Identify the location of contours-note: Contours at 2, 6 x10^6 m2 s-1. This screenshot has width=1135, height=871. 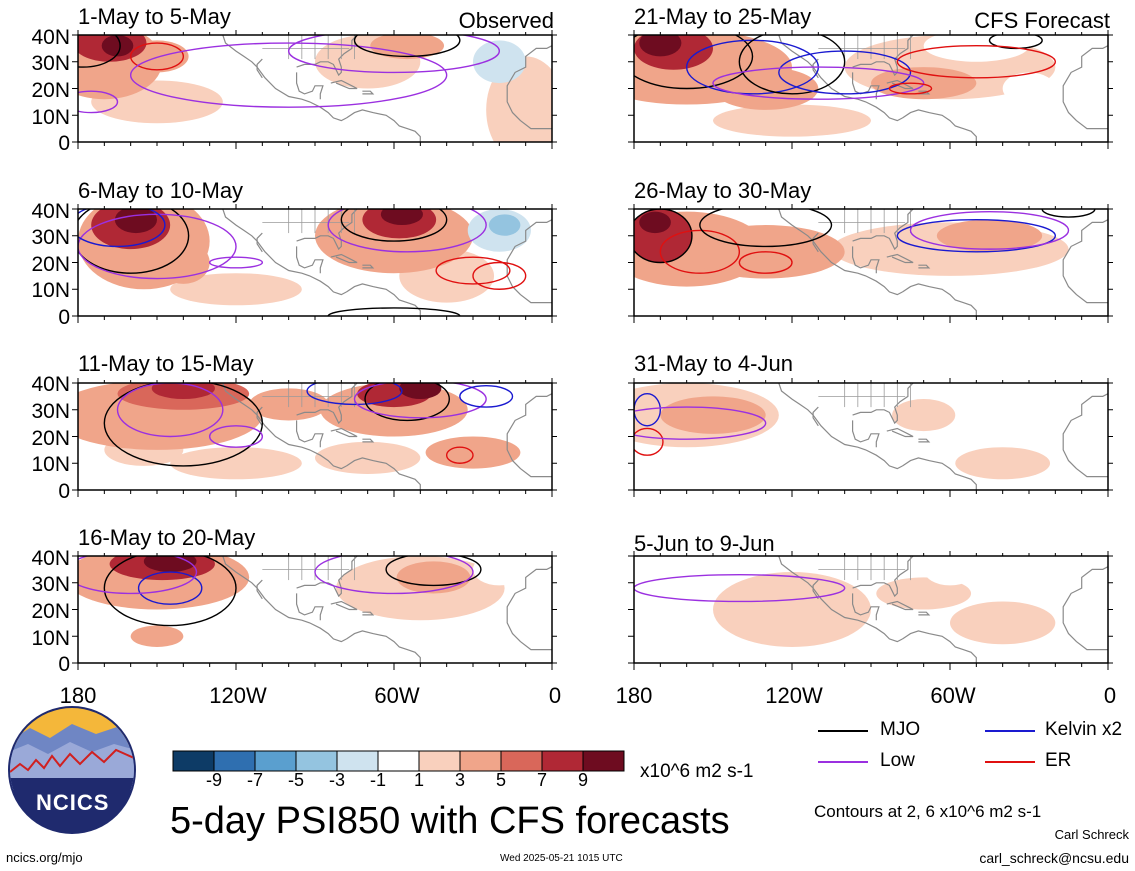
(928, 811).